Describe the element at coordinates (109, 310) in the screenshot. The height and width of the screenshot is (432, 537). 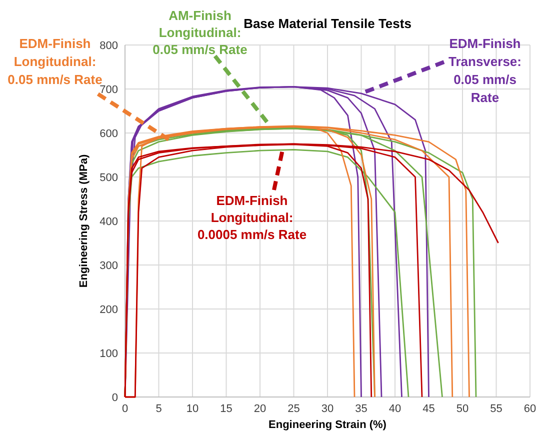
I see `y-tick-label: 200` at that location.